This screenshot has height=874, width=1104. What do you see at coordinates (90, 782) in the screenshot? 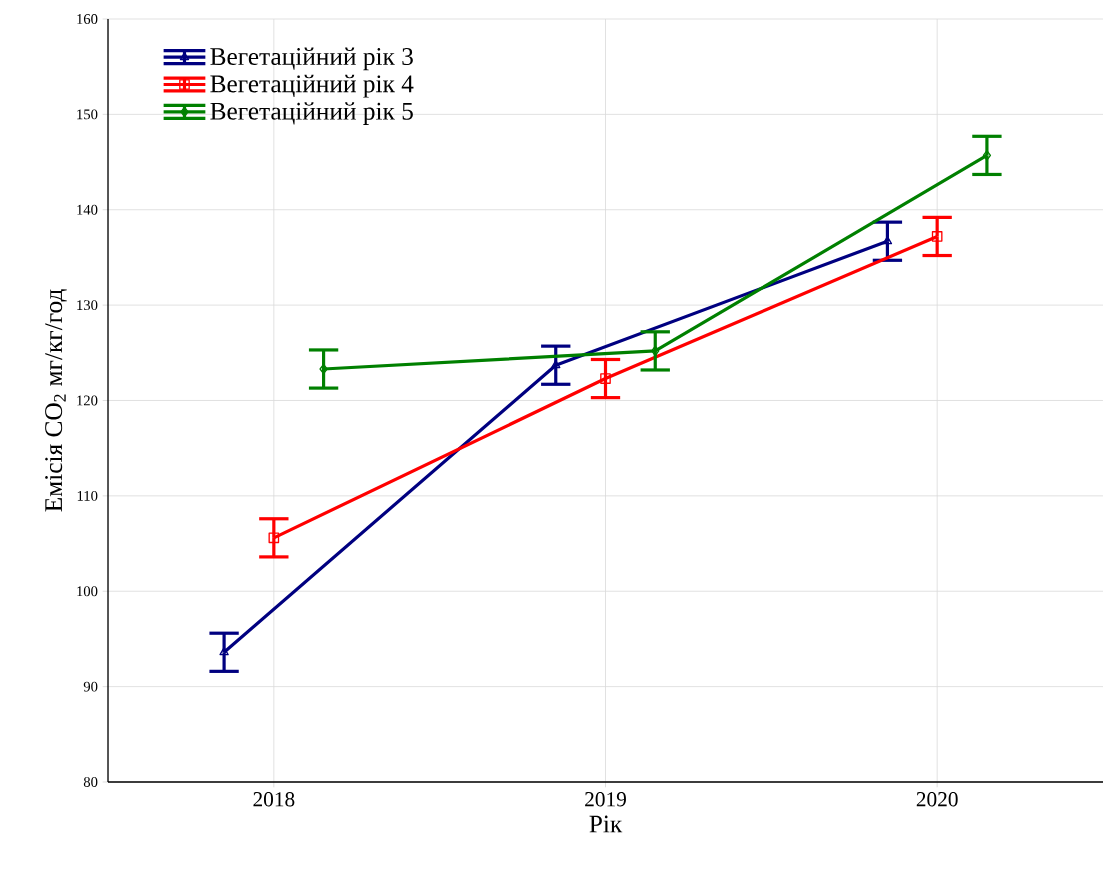
I see `y-tick-label: 80` at bounding box center [90, 782].